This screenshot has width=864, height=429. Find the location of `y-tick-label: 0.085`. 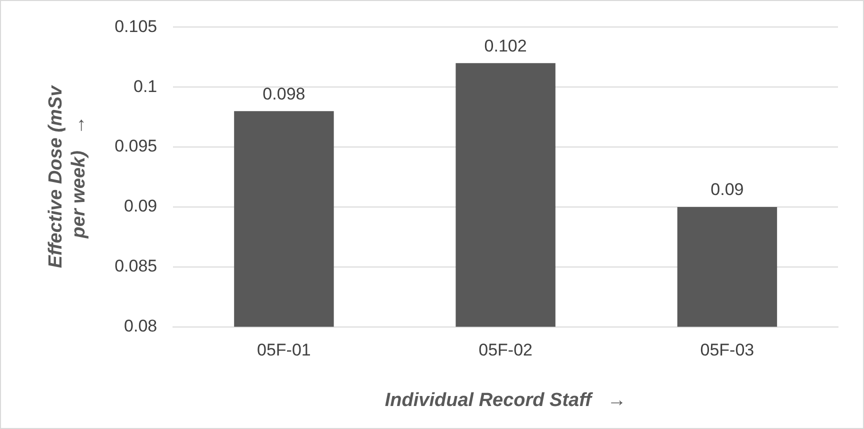

y-tick-label: 0.085 is located at coordinates (136, 266).